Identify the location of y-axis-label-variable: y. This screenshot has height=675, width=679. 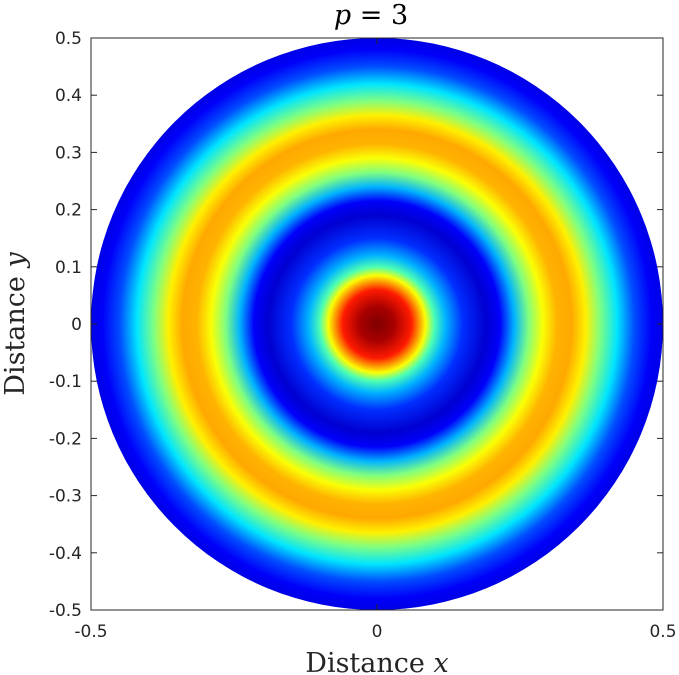
(15, 260).